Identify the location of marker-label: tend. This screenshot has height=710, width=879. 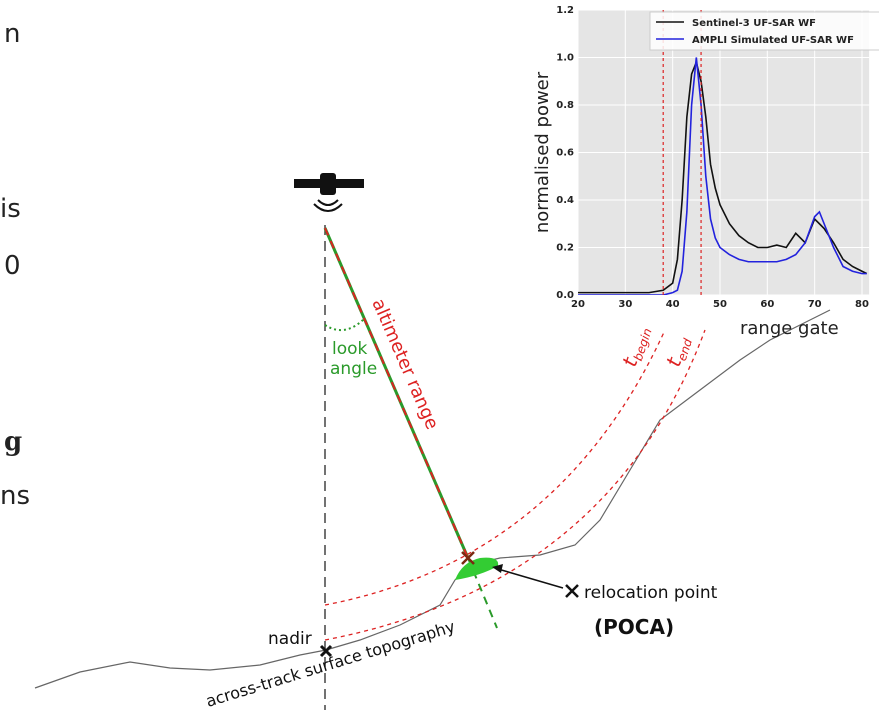
(678, 351).